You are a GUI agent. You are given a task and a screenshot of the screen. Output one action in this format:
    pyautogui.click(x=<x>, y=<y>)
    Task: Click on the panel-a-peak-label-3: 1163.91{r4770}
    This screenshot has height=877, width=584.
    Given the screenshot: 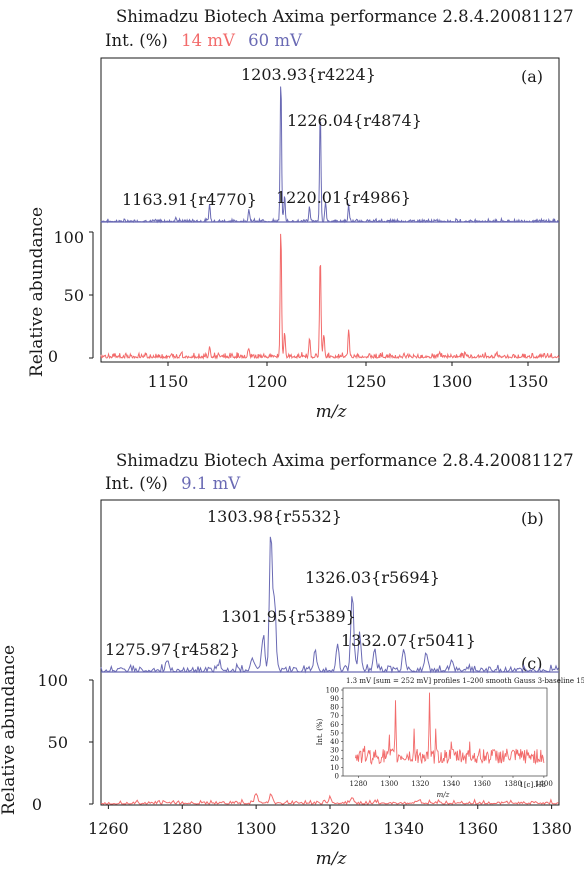 What is the action you would take?
    pyautogui.click(x=189, y=199)
    